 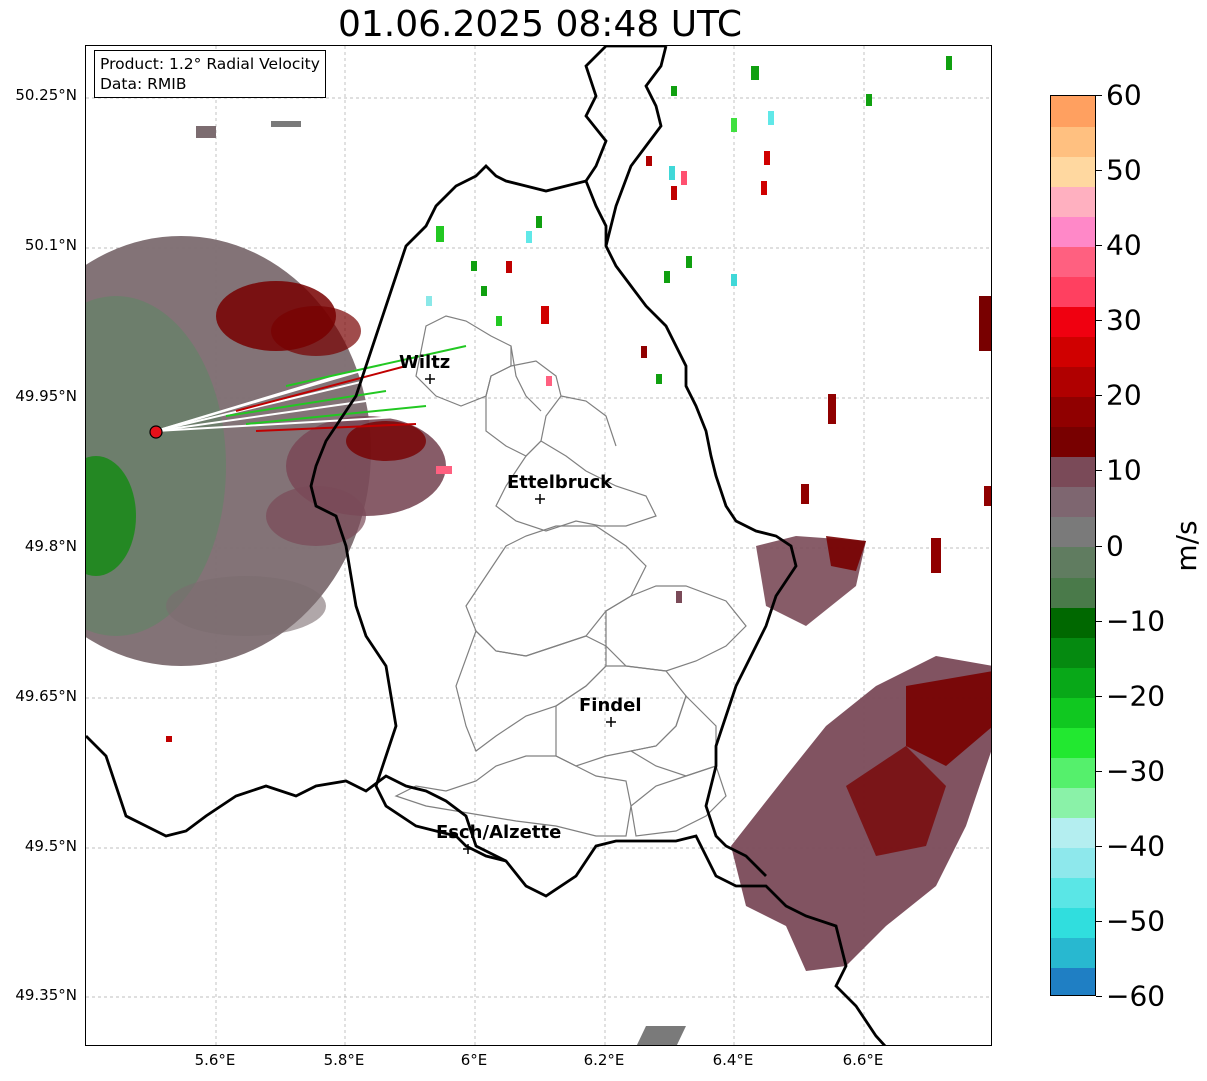 What do you see at coordinates (344, 1060) in the screenshot?
I see `lon-tick-label: 5.8°E` at bounding box center [344, 1060].